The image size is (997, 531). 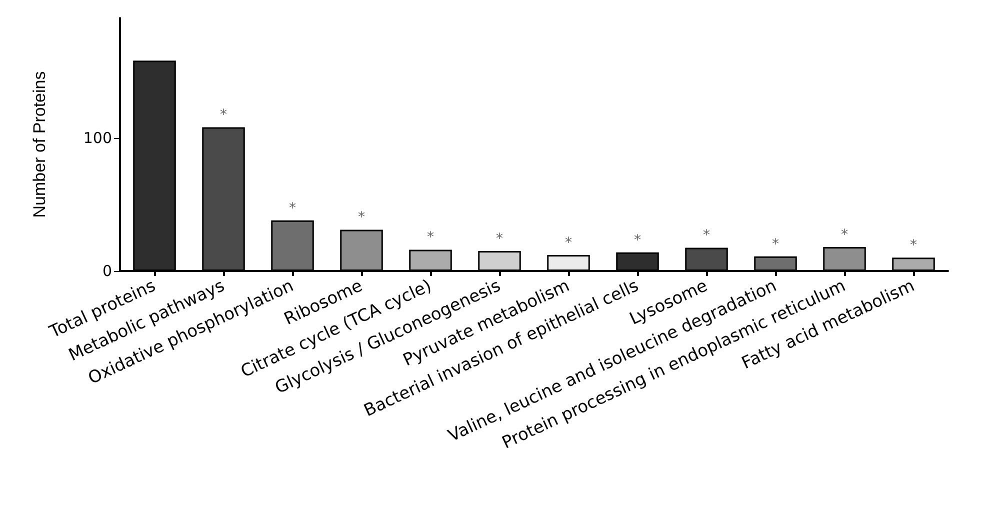 What do you see at coordinates (39, 144) in the screenshot?
I see `y-axis-title: Number of Proteins` at bounding box center [39, 144].